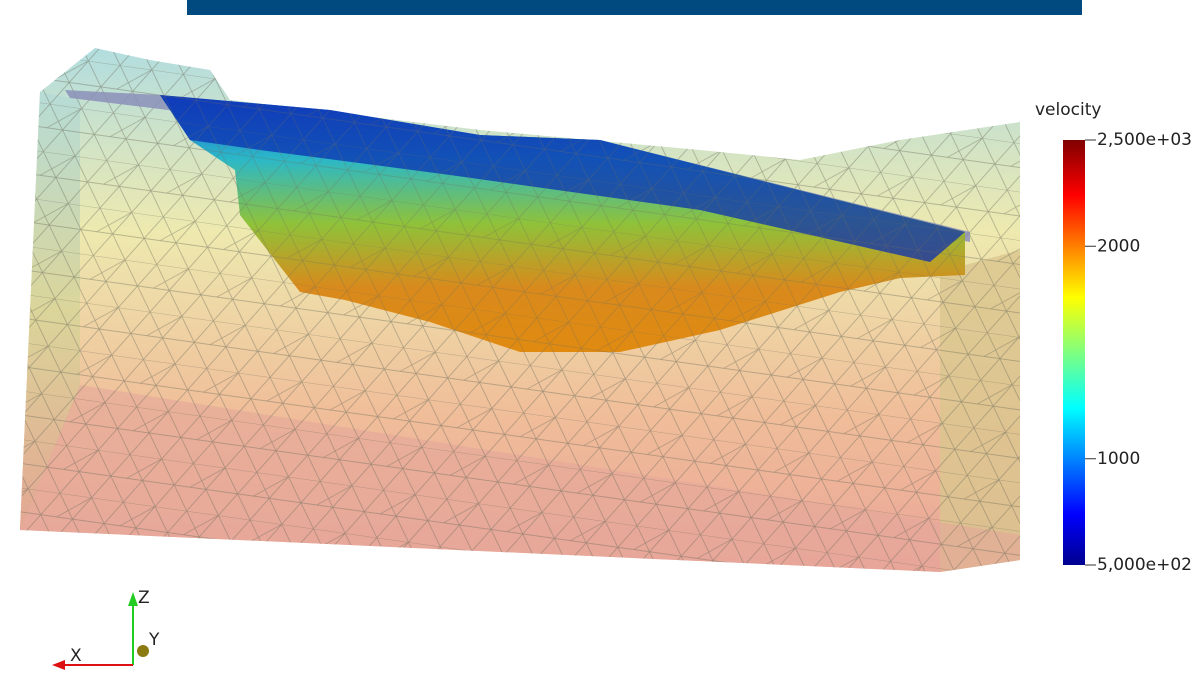 The height and width of the screenshot is (677, 1201). Describe the element at coordinates (76, 656) in the screenshot. I see `x-axis-label: X` at that location.